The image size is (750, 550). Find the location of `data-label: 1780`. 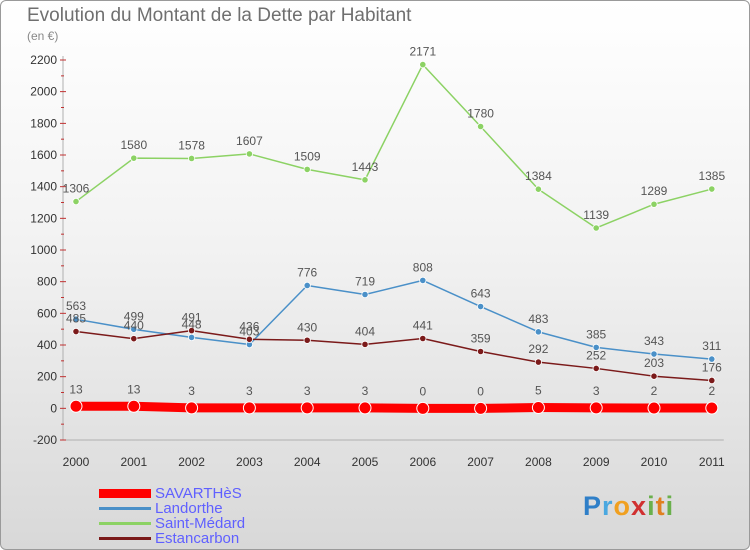

data-label: 1780 is located at coordinates (480, 114).